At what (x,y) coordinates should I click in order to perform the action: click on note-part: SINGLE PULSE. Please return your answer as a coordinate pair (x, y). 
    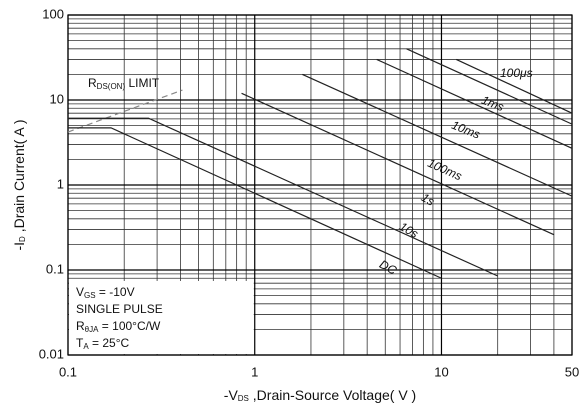
    Looking at the image, I should click on (119, 309).